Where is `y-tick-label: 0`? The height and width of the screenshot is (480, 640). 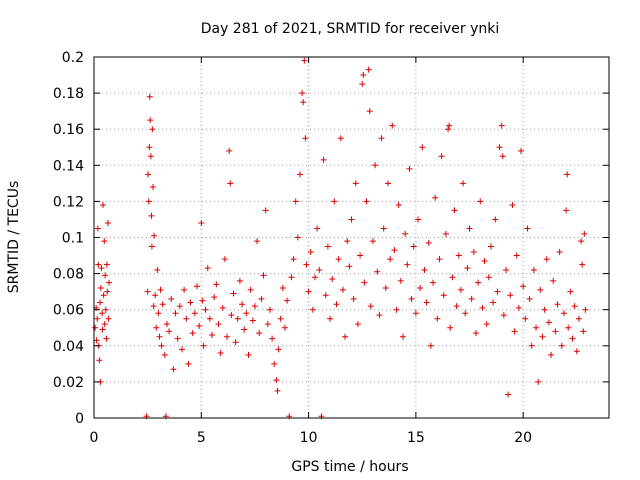
y-tick-label: 0 is located at coordinates (79, 419).